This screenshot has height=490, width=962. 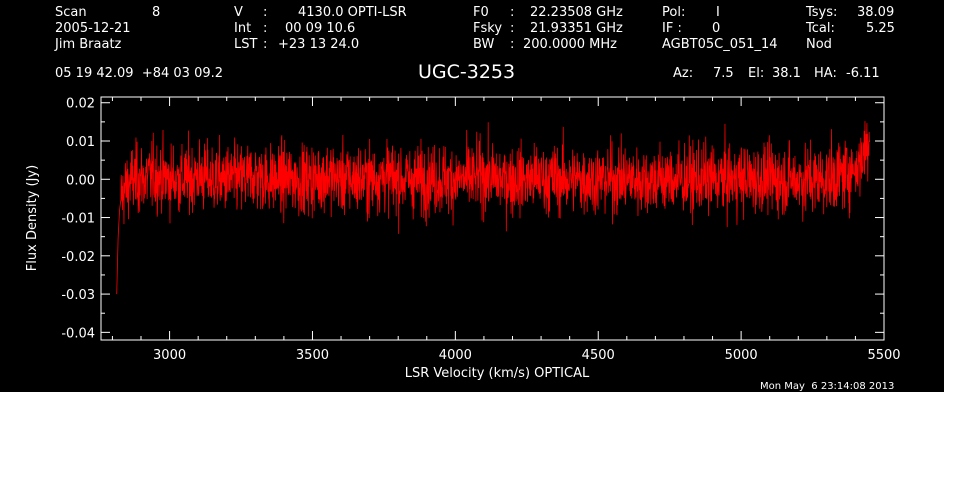 What do you see at coordinates (741, 355) in the screenshot?
I see `x-tick-label: 5000` at bounding box center [741, 355].